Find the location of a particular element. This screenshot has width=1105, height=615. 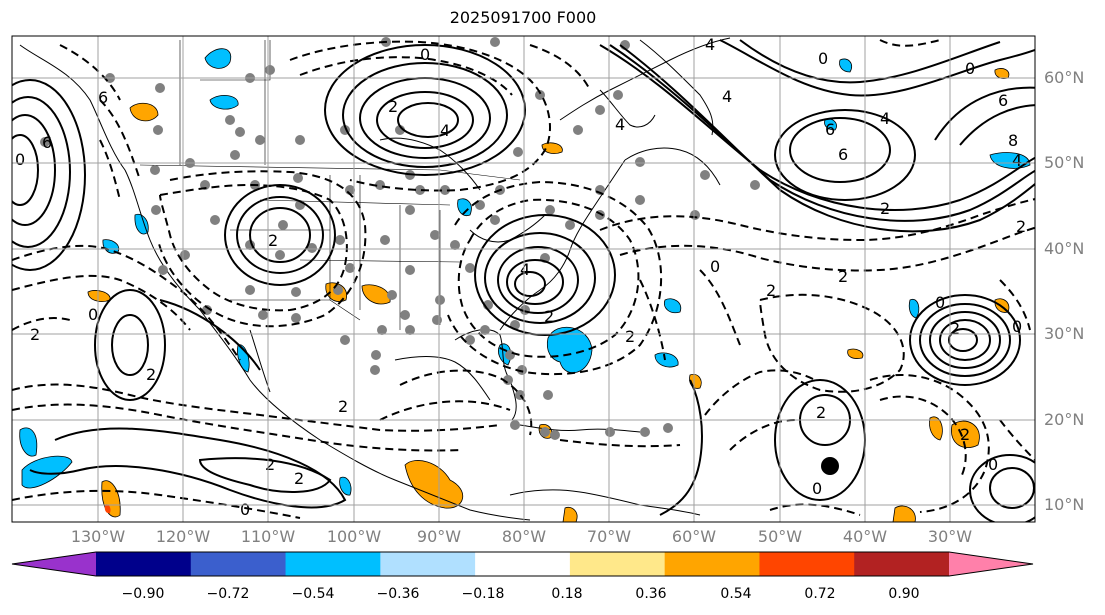

colorbar-segments is located at coordinates (522, 564).